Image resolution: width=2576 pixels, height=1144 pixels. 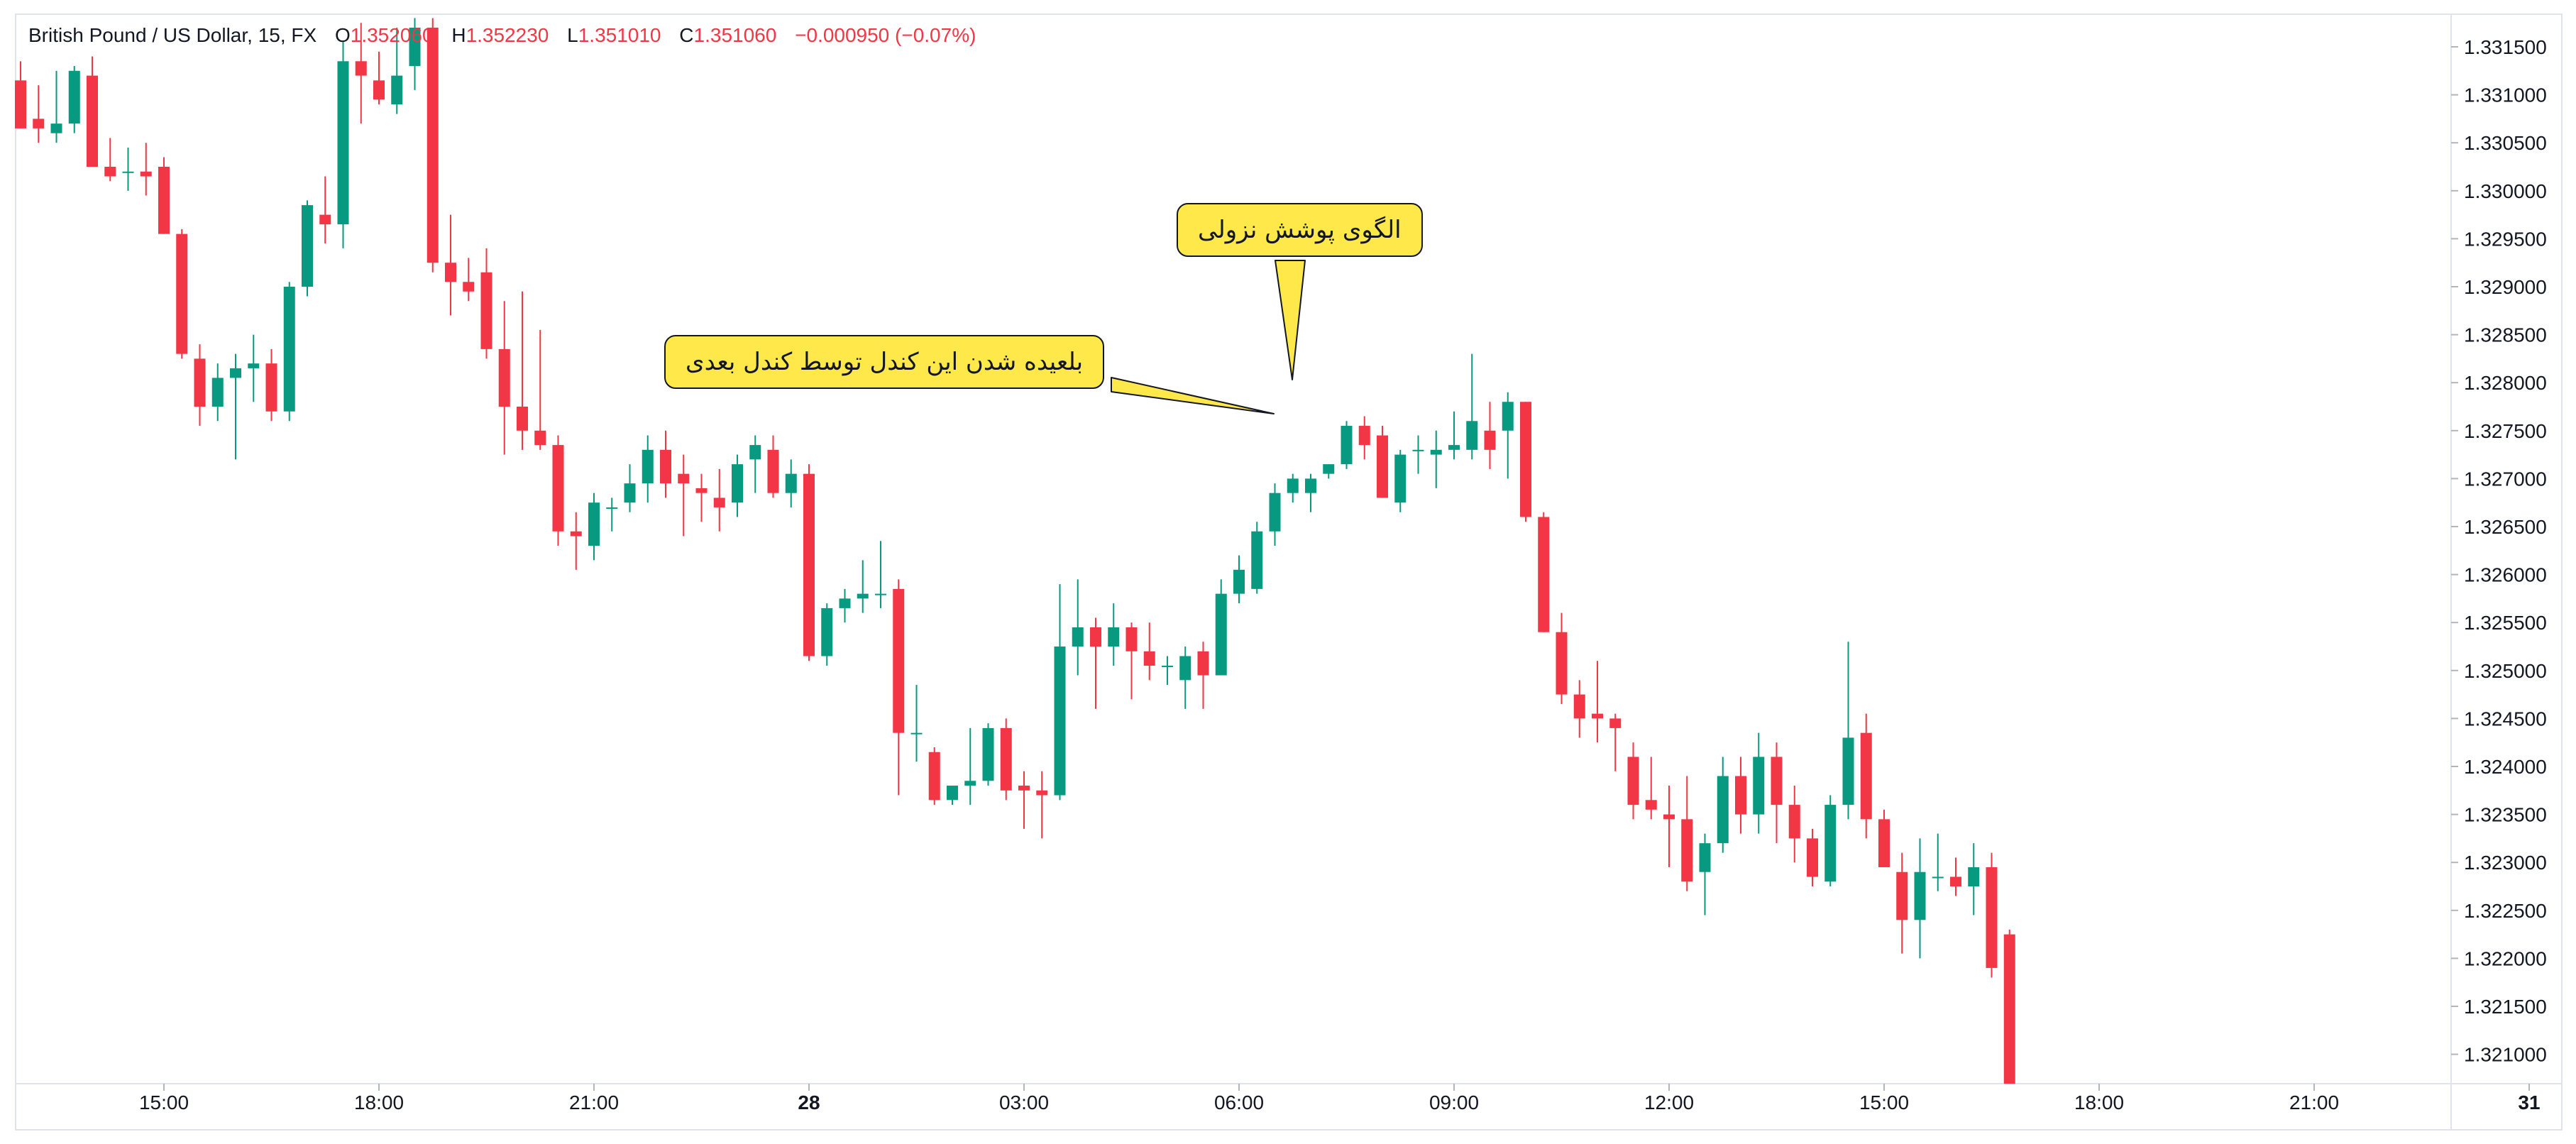 I want to click on change-value: −0.000950 (−0.07%), so click(x=885, y=35).